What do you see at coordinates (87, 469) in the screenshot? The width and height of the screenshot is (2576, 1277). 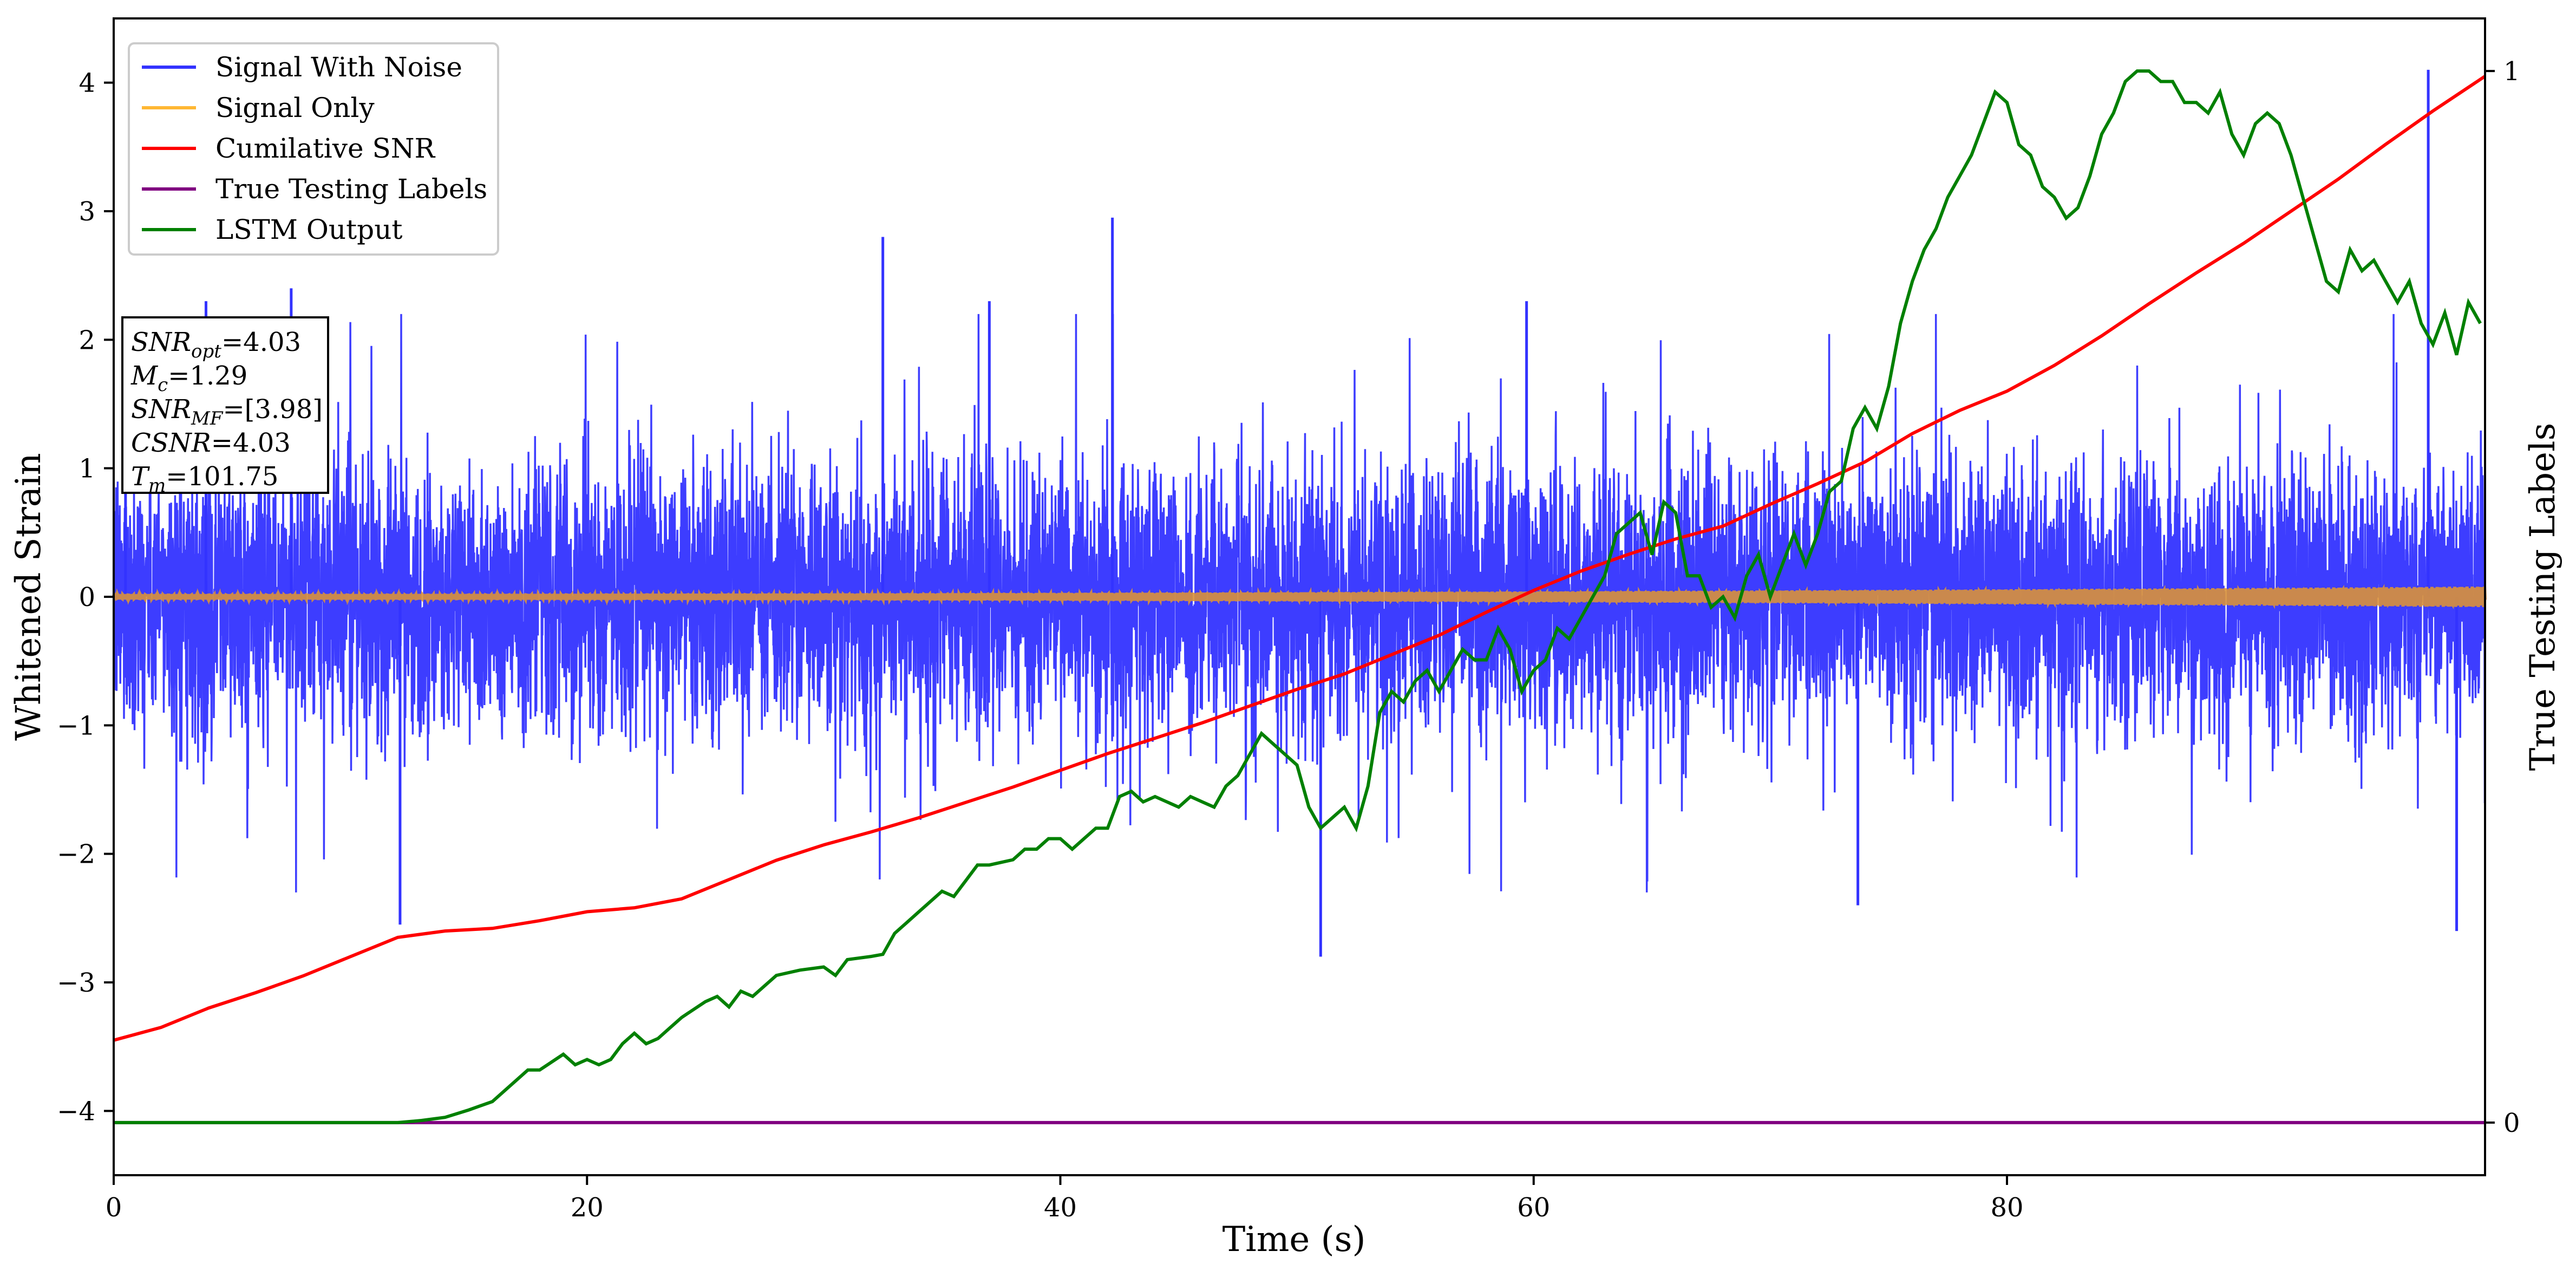 I see `y-tick-label-5: 1` at bounding box center [87, 469].